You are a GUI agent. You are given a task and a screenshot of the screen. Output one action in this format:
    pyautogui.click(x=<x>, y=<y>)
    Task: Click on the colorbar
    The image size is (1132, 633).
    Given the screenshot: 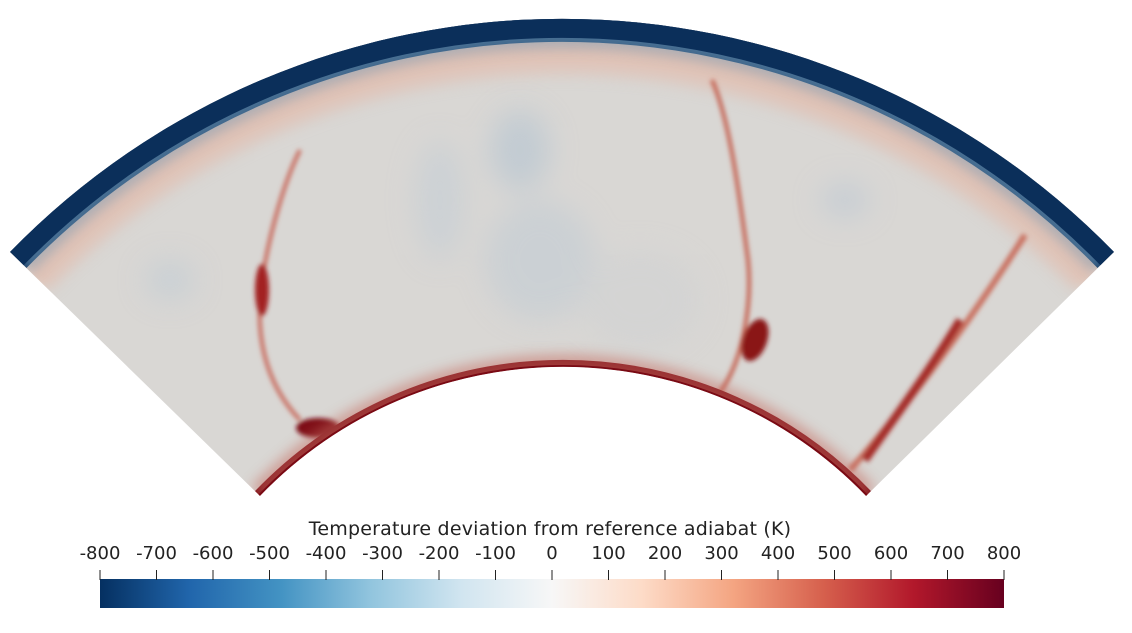 What is the action you would take?
    pyautogui.click(x=552, y=589)
    